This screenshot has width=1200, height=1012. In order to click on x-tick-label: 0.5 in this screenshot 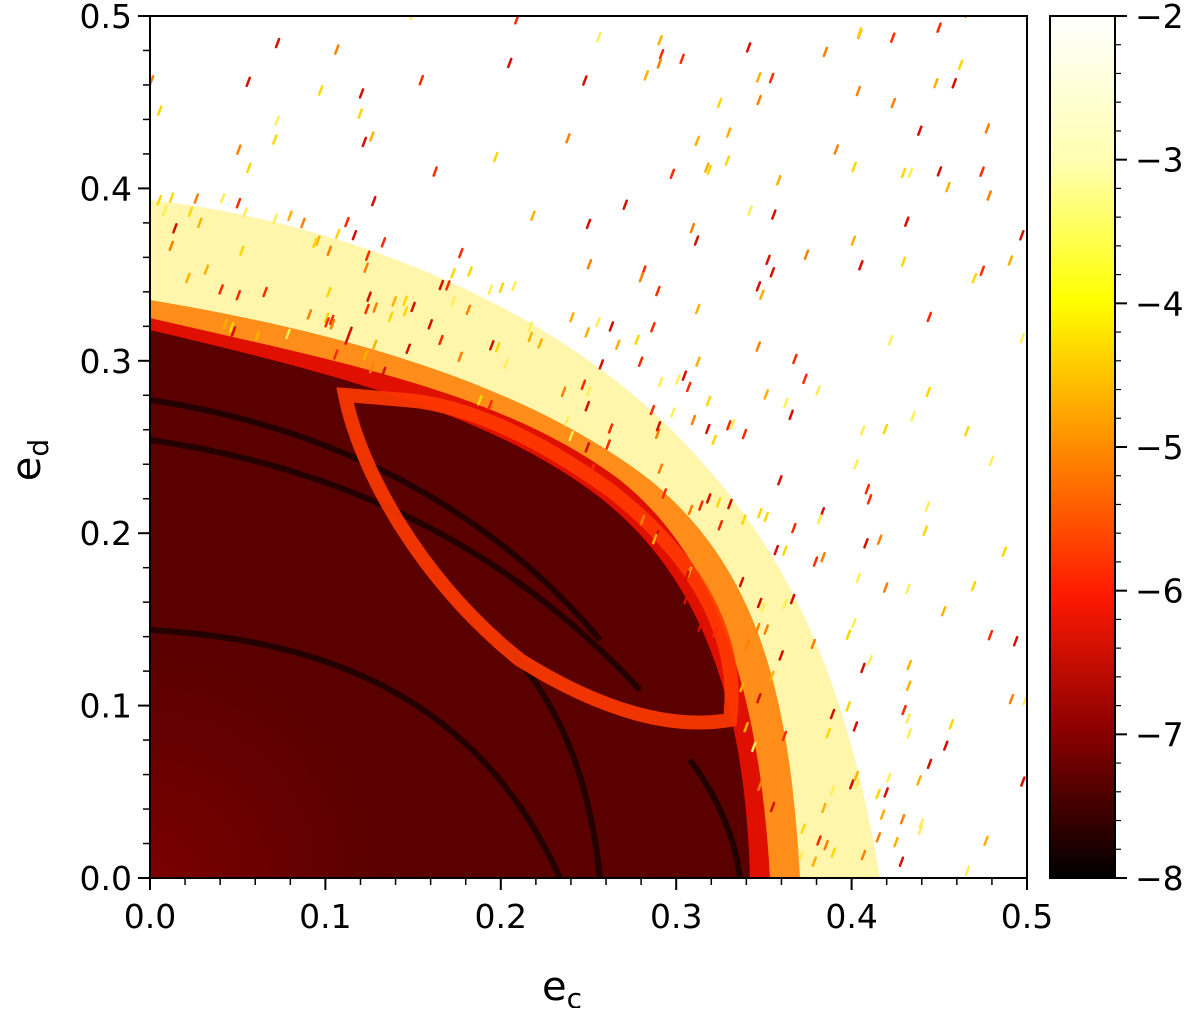, I will do `click(1027, 916)`.